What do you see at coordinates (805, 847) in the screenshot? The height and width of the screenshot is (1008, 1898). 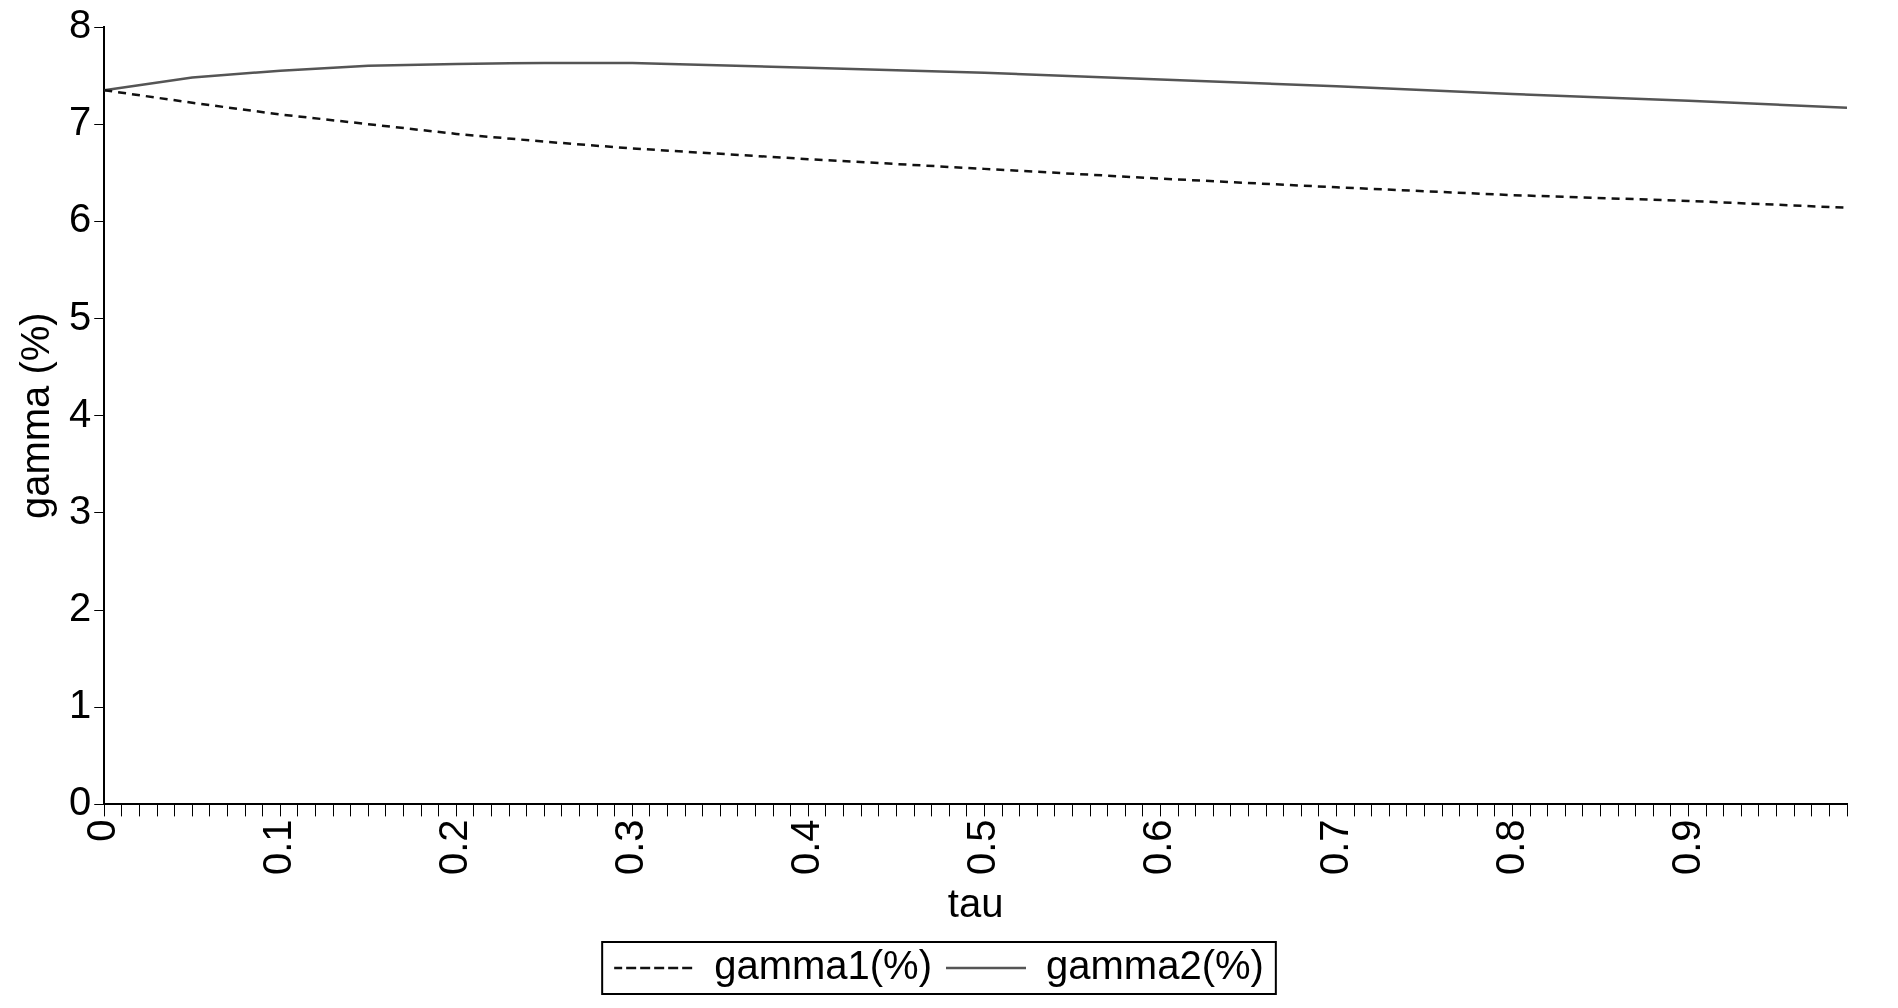 I see `x-tick-label: 0.4` at bounding box center [805, 847].